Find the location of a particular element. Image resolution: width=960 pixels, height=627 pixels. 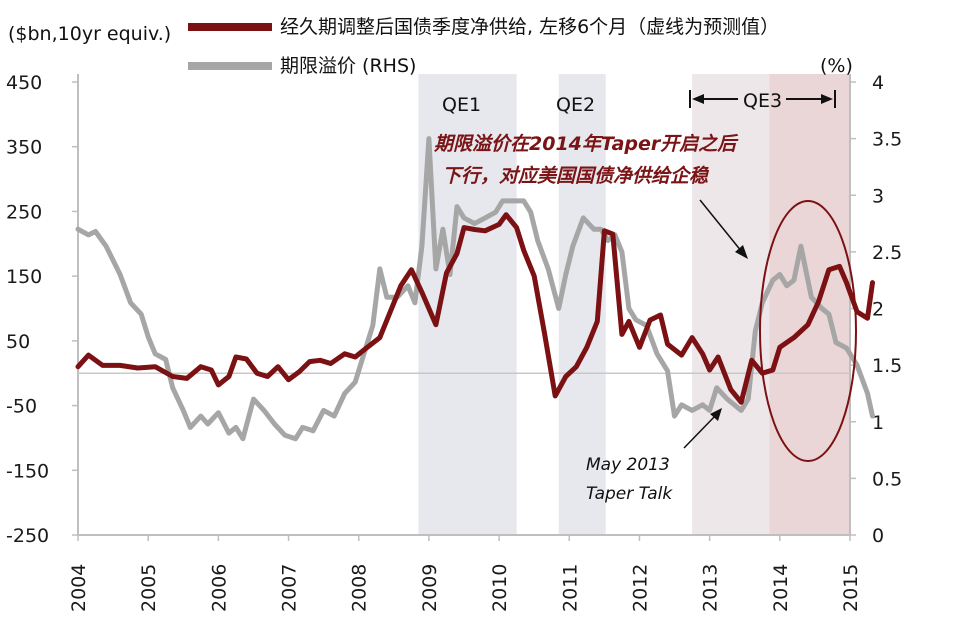

annotation-taper-talk-arrowhead is located at coordinates (716, 414).